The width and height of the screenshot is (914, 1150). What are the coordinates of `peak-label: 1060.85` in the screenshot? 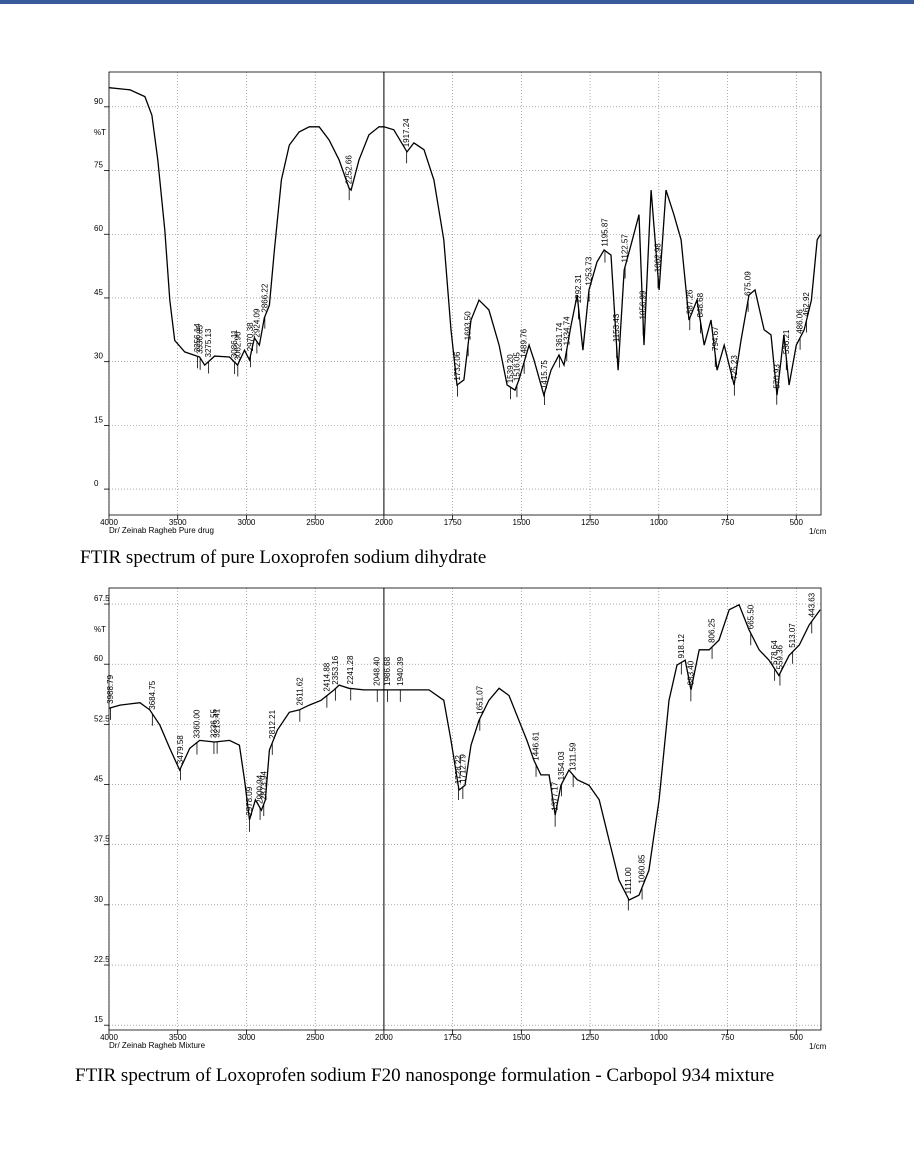 It's located at (642, 868).